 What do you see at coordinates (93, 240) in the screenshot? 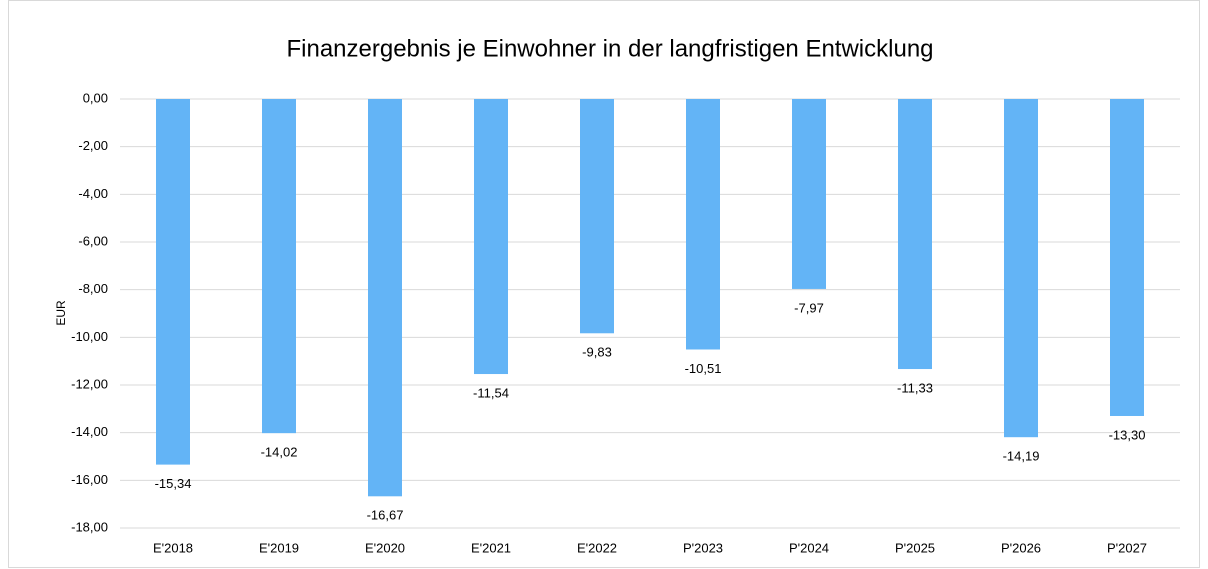
I see `y-tick-label: -6,00` at bounding box center [93, 240].